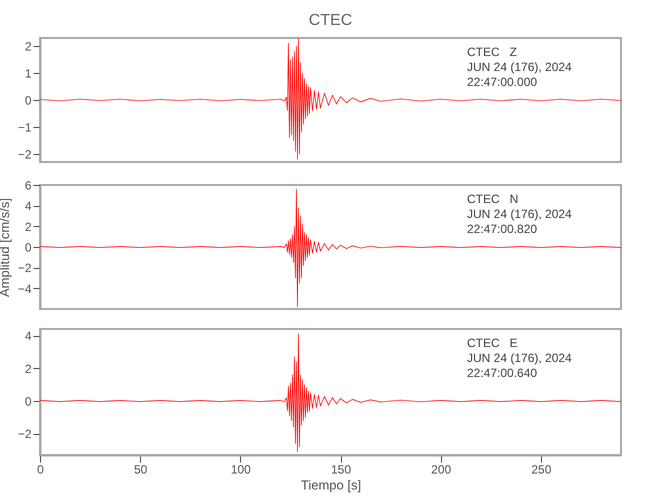 This screenshot has width=650, height=500. What do you see at coordinates (502, 229) in the screenshot?
I see `annotation: 22:47:00.820` at bounding box center [502, 229].